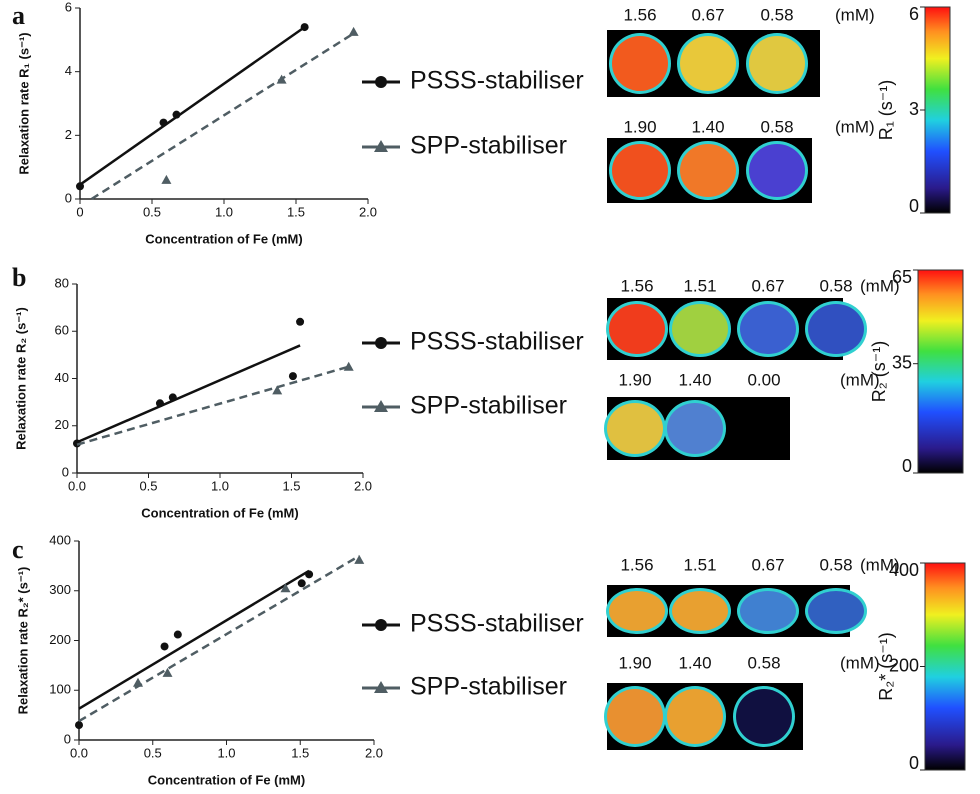  Describe the element at coordinates (62, 282) in the screenshot. I see `y-tick-label: 80` at that location.